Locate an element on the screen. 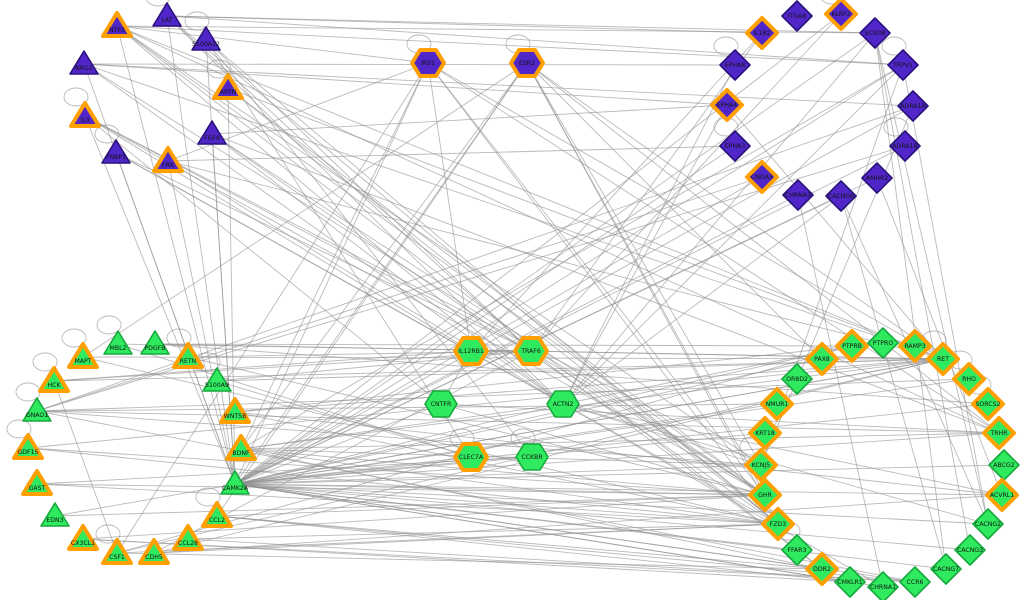  edge-CAMK2A-PTPRB is located at coordinates (543, 415).